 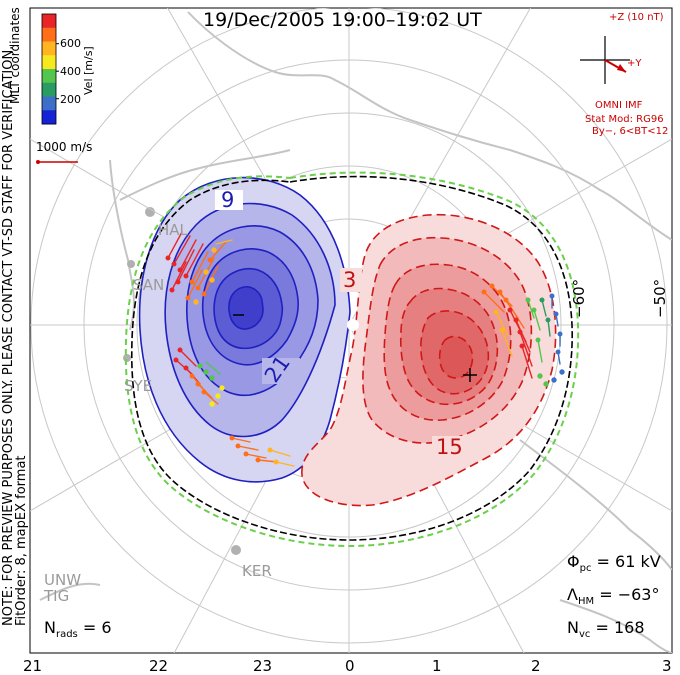 What do you see at coordinates (97, 627) in the screenshot?
I see `nrads-value: = 6` at bounding box center [97, 627].